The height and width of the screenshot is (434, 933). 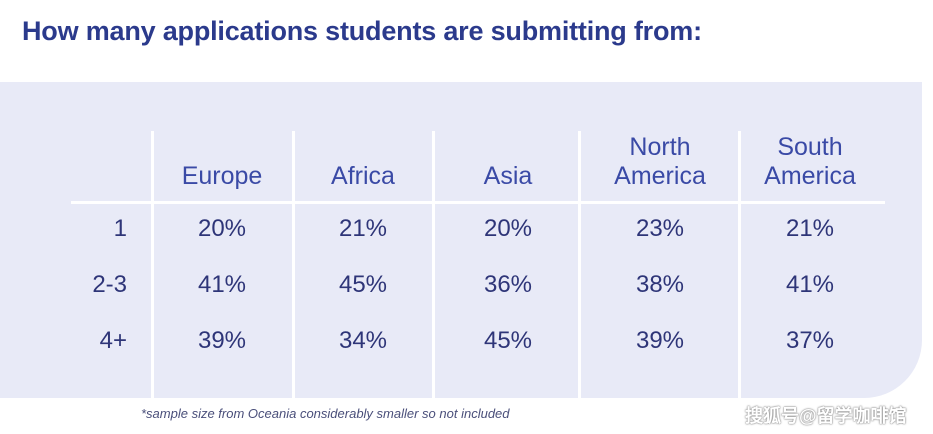 What do you see at coordinates (660, 147) in the screenshot?
I see `column-header-line1: North` at bounding box center [660, 147].